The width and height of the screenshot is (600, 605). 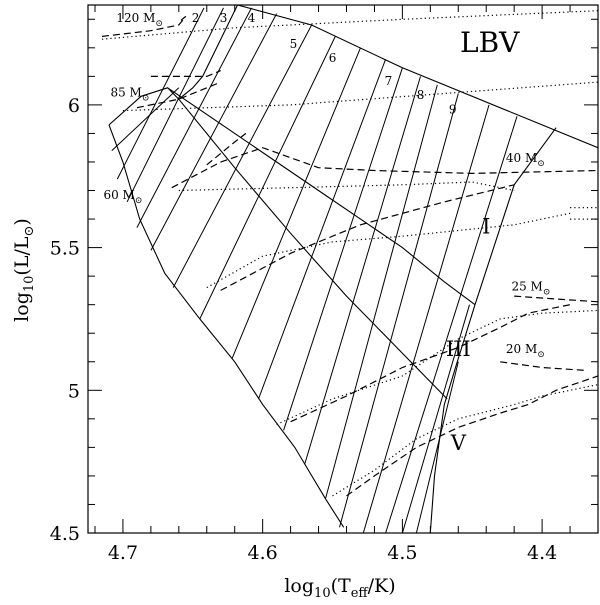 What do you see at coordinates (490, 42) in the screenshot?
I see `region-label-lbv: LBV` at bounding box center [490, 42].